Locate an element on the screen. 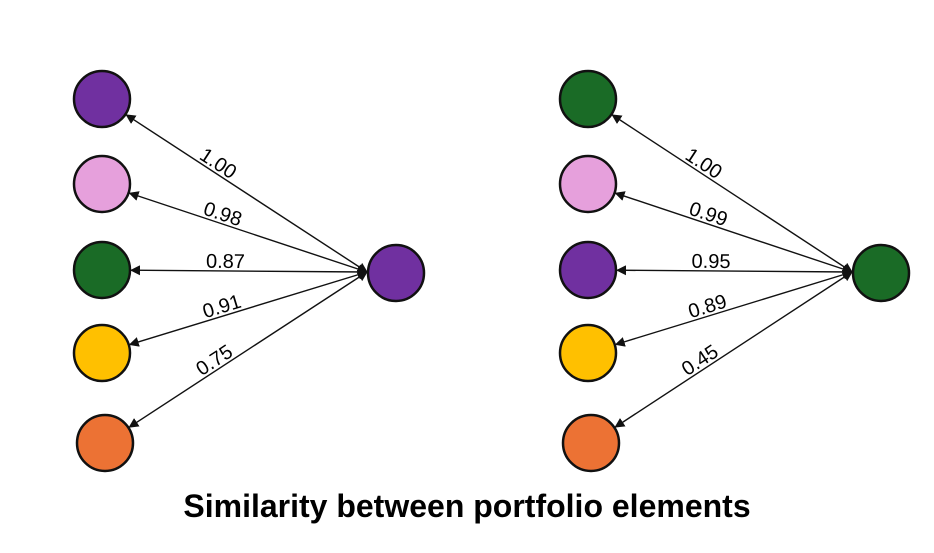  similarity-weight-label: 0.89 is located at coordinates (708, 307).